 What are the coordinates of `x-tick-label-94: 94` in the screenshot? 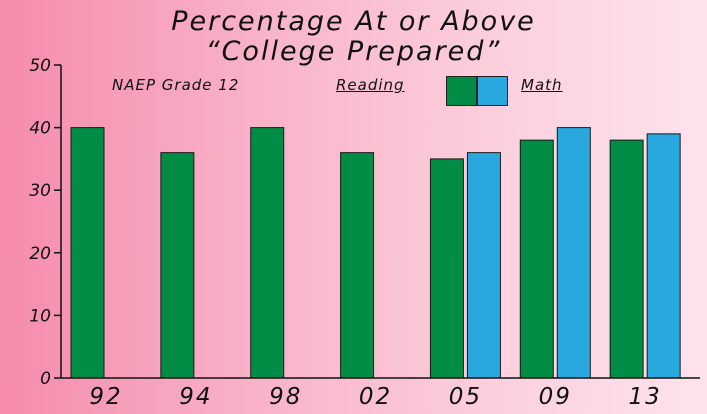 It's located at (195, 397).